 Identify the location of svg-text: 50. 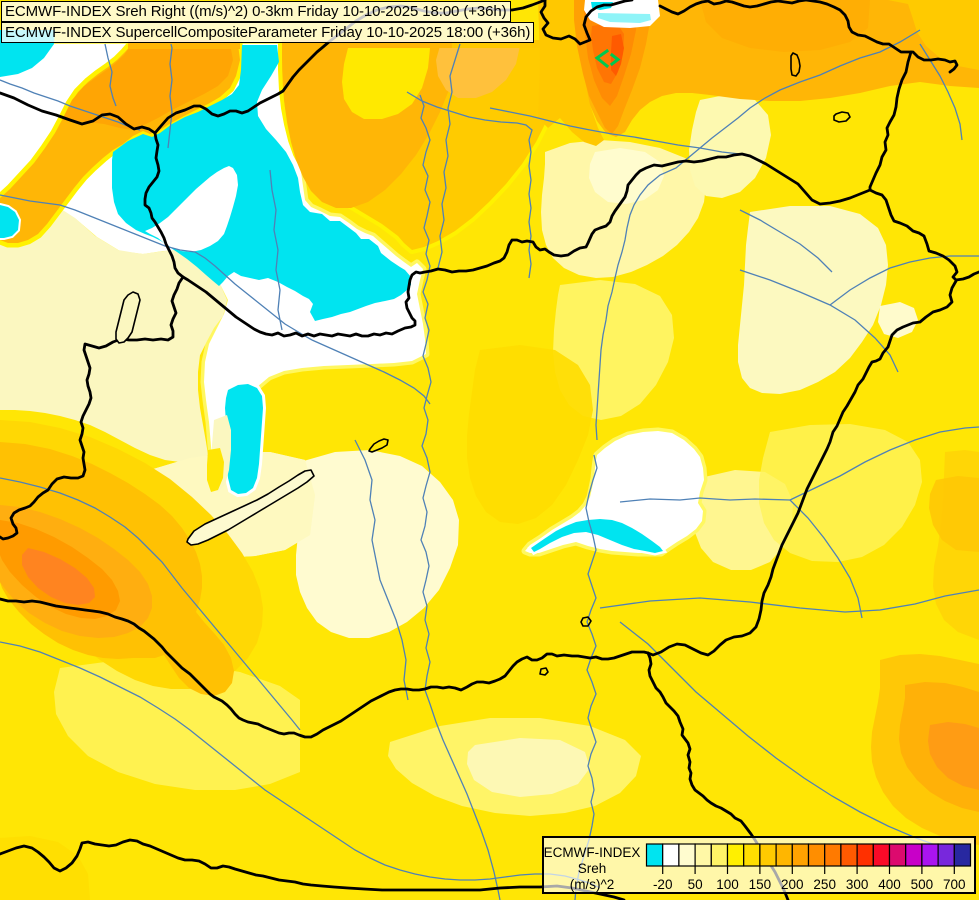
(695, 884).